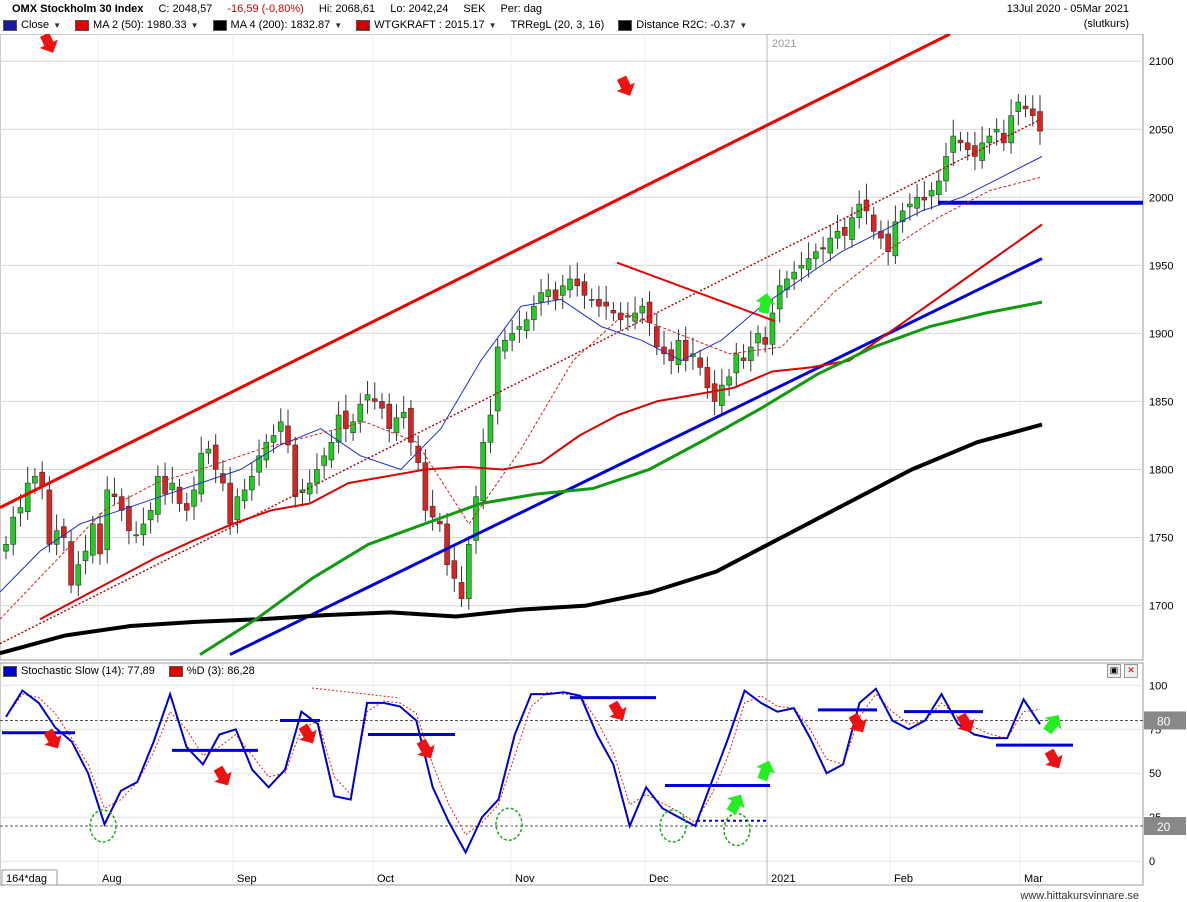  I want to click on osc-level-box, so click(1165, 720).